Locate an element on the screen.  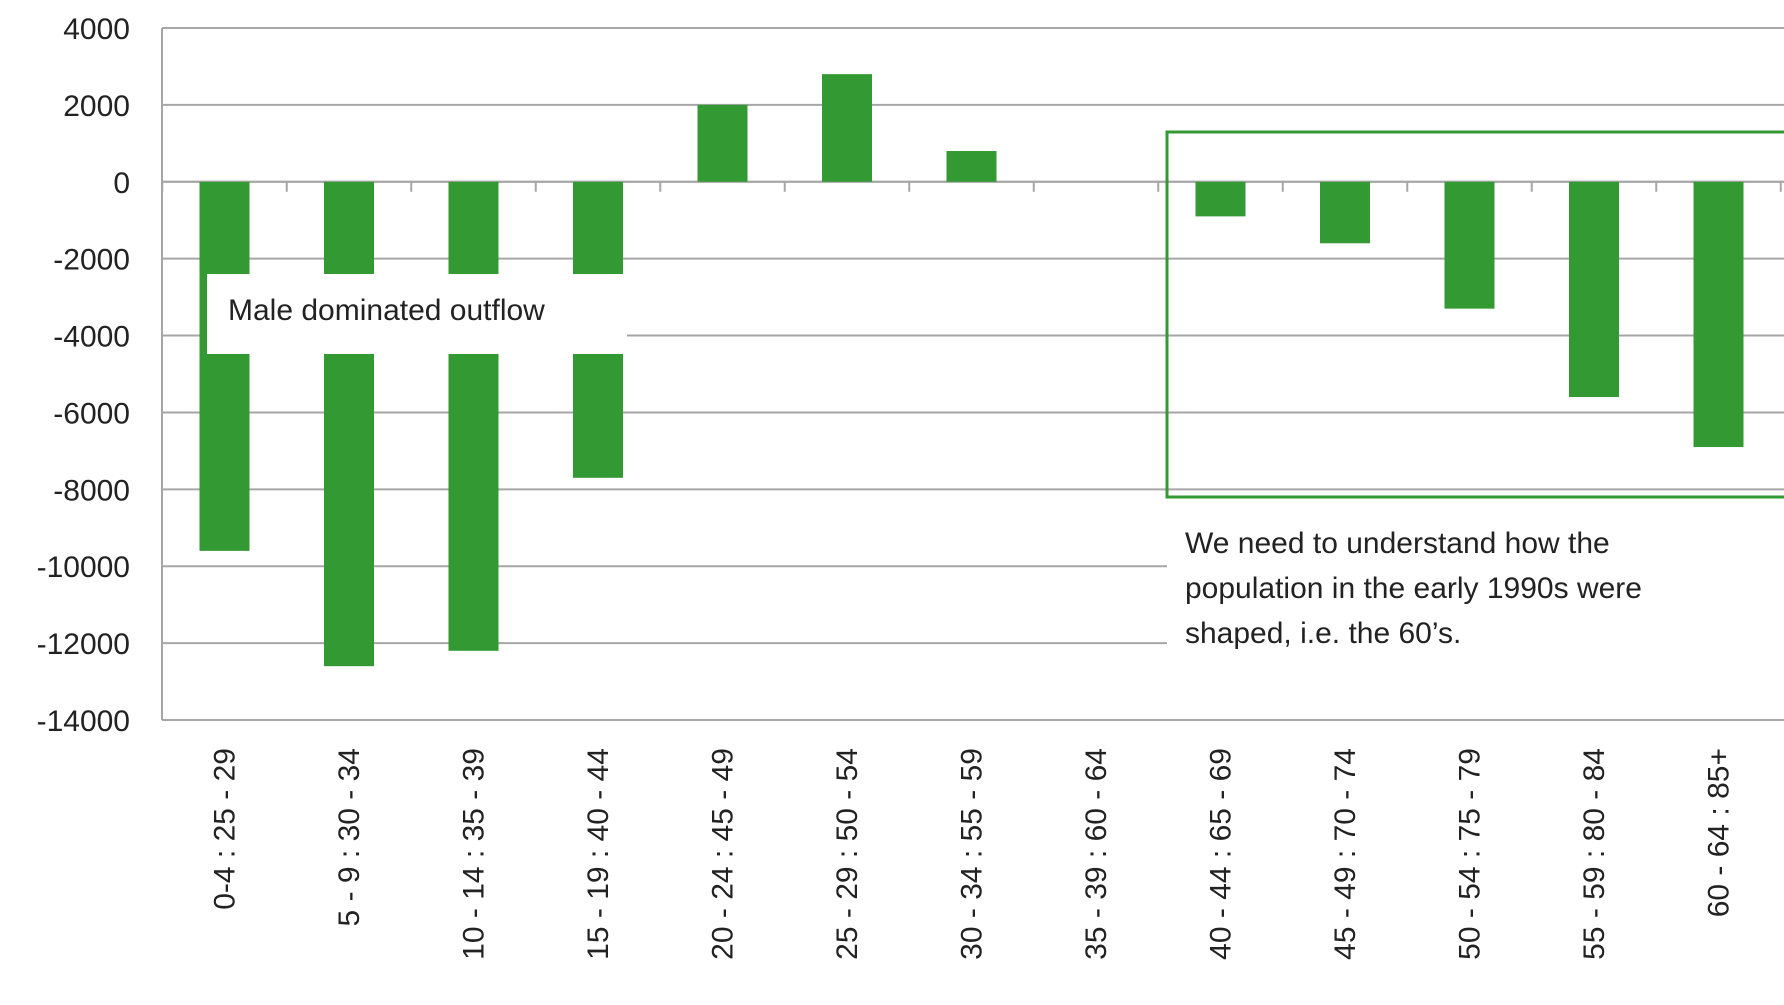
x-tick-label: 5 - 9 : 30 - 34 is located at coordinates (349, 837).